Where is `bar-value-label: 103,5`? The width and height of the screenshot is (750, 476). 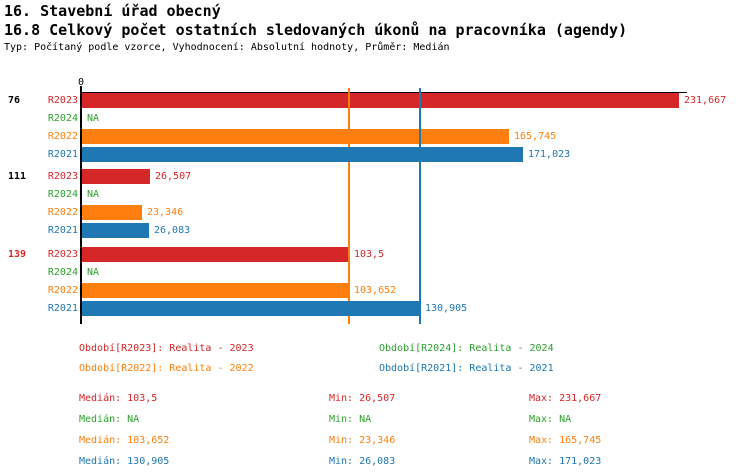 bar-value-label: 103,5 is located at coordinates (369, 254).